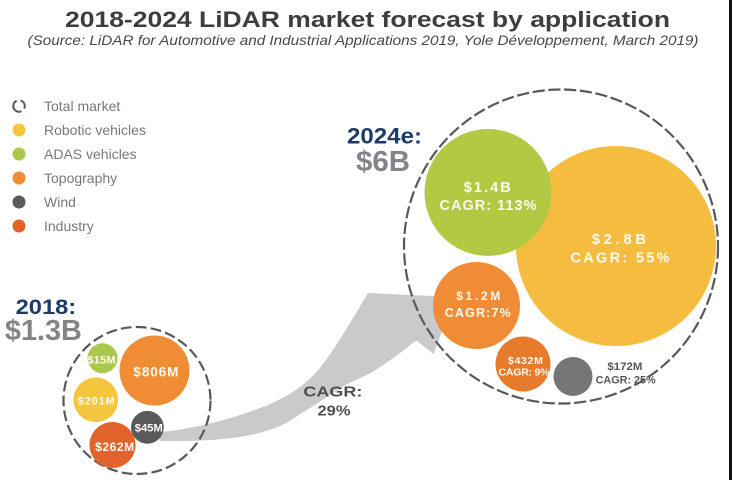  Describe the element at coordinates (487, 188) in the screenshot. I see `svg-text: $1.4B` at that location.